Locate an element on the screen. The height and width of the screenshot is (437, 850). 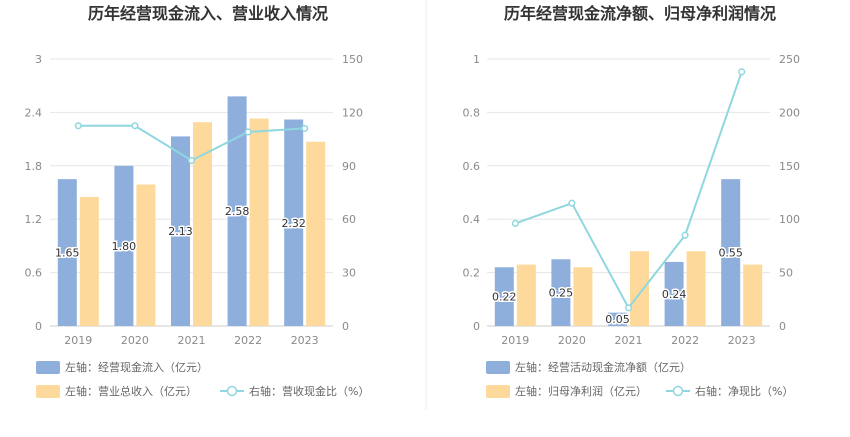
y-left-tick-label: 2.4 is located at coordinates (34, 112).